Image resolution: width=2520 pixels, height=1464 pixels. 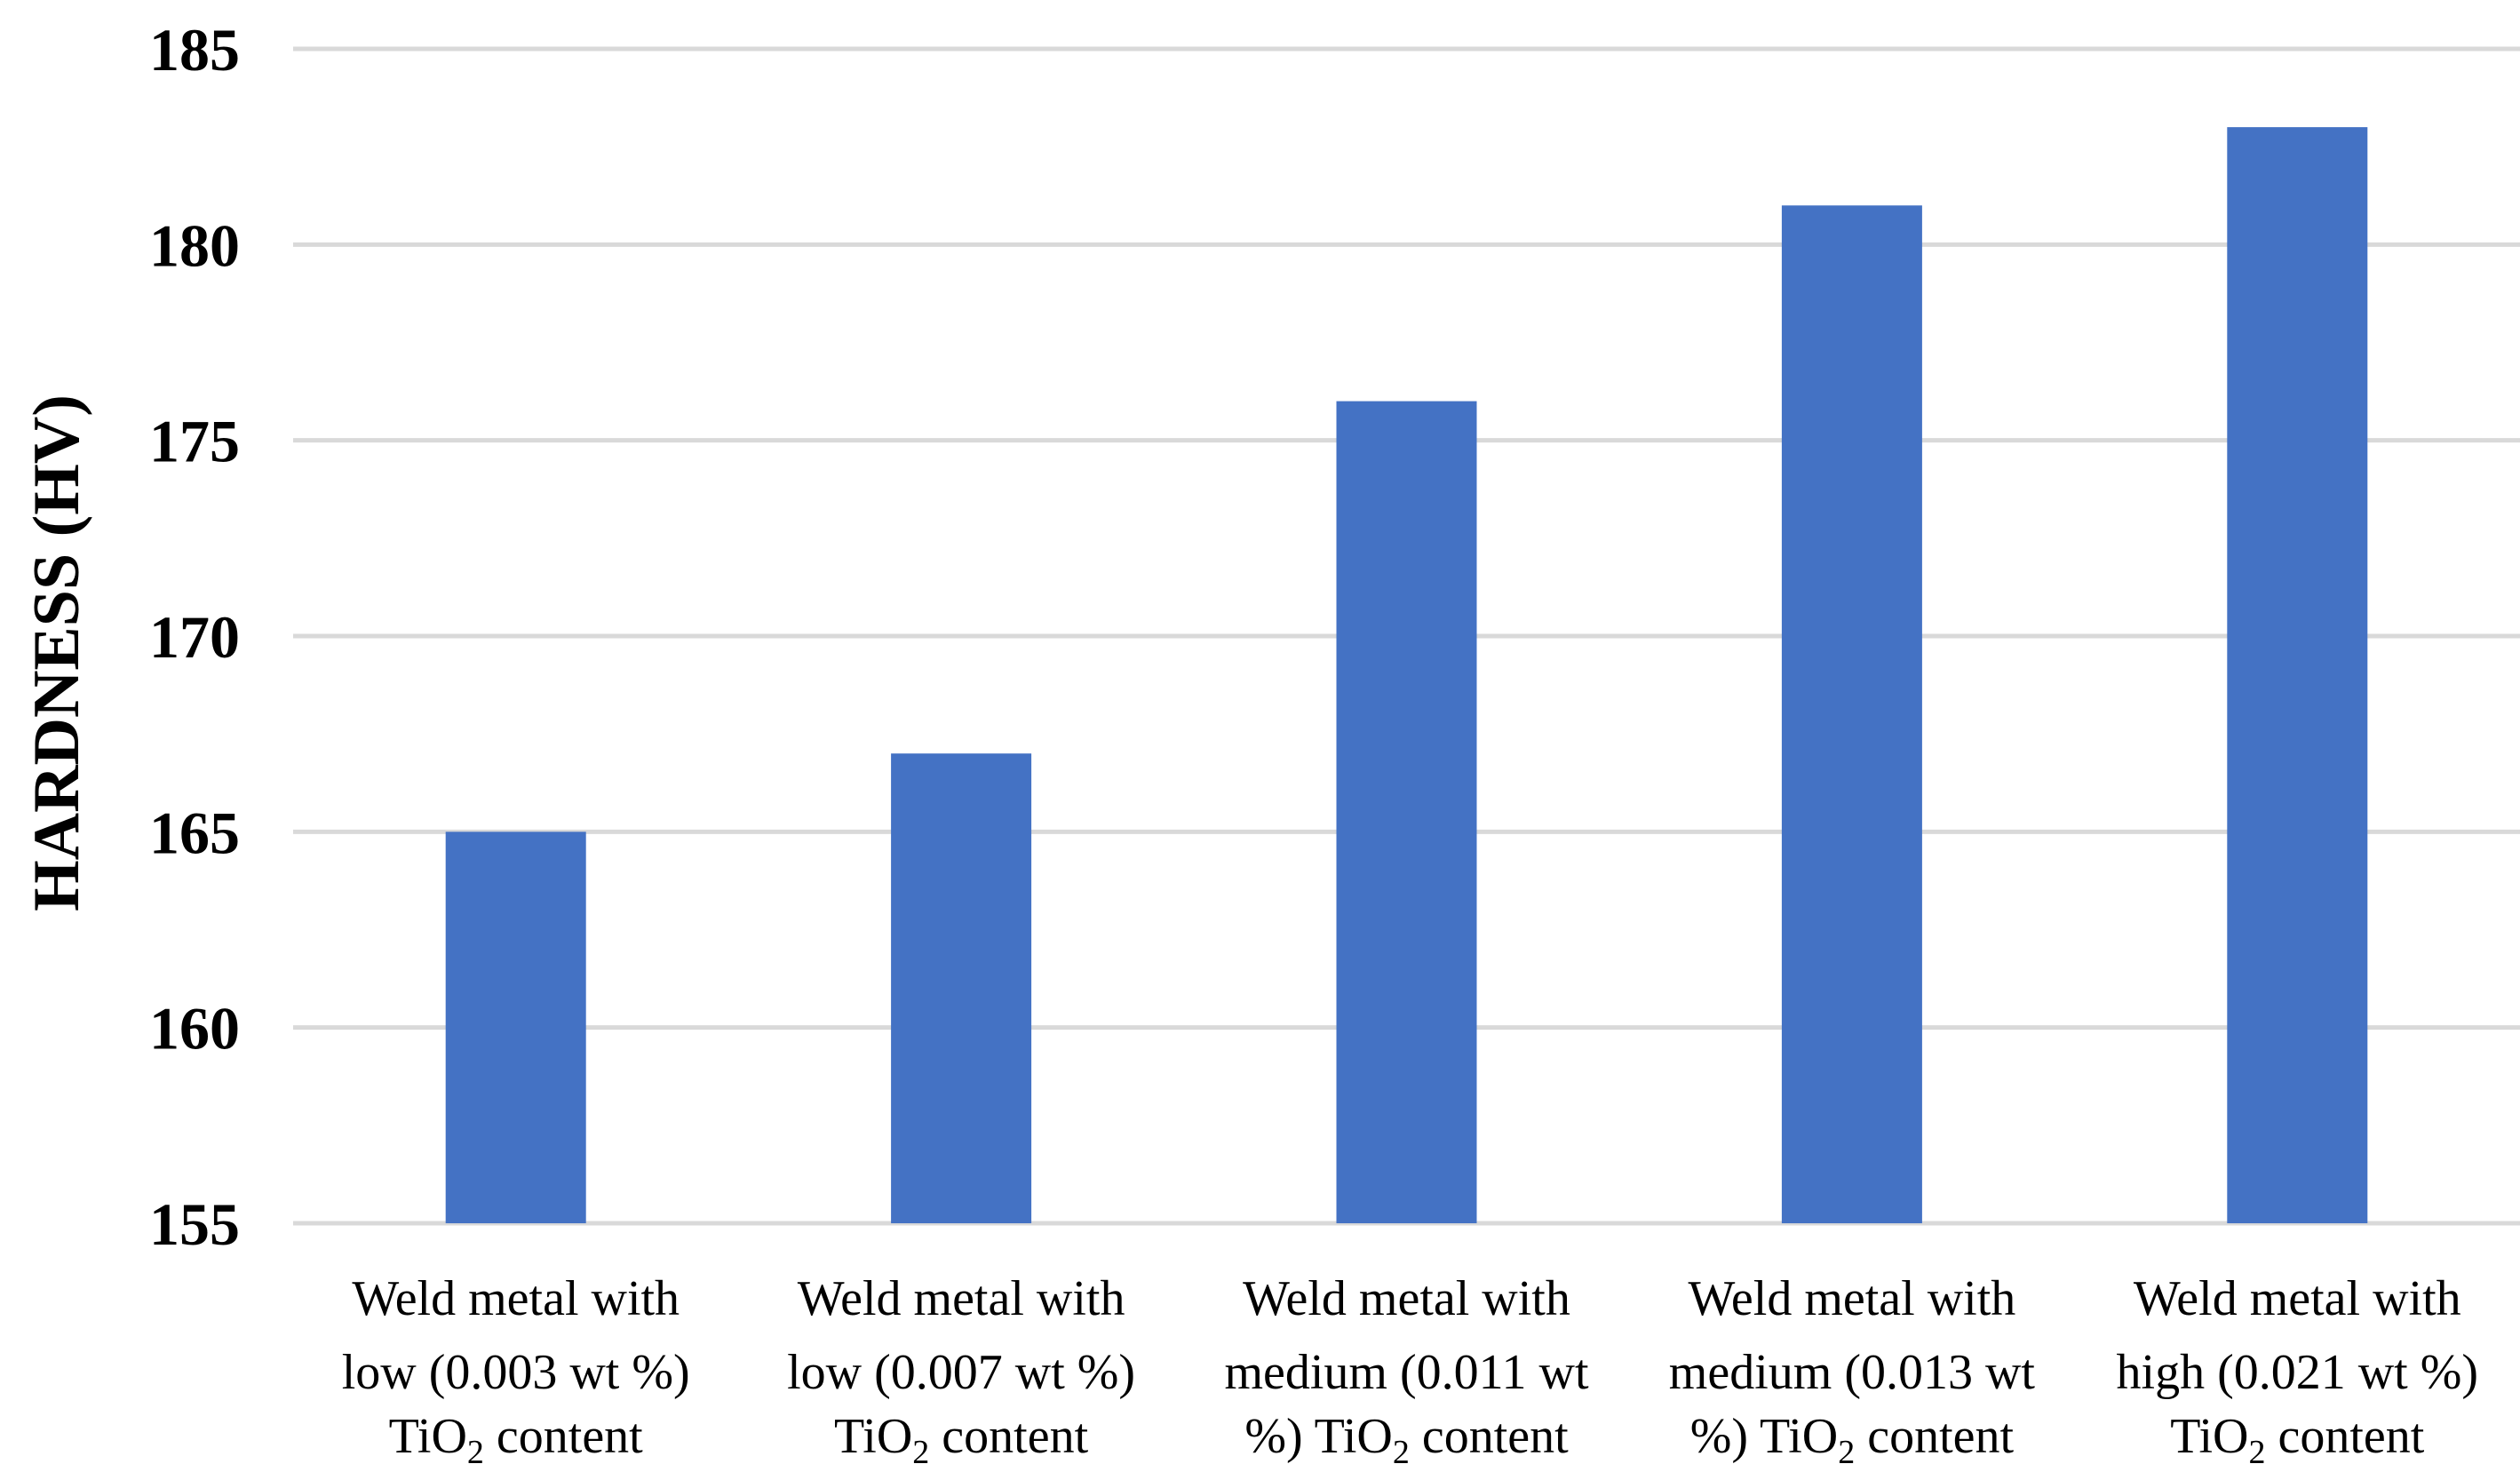 I want to click on category-label-line2: medium (0.013 wt, so click(x=1852, y=1372).